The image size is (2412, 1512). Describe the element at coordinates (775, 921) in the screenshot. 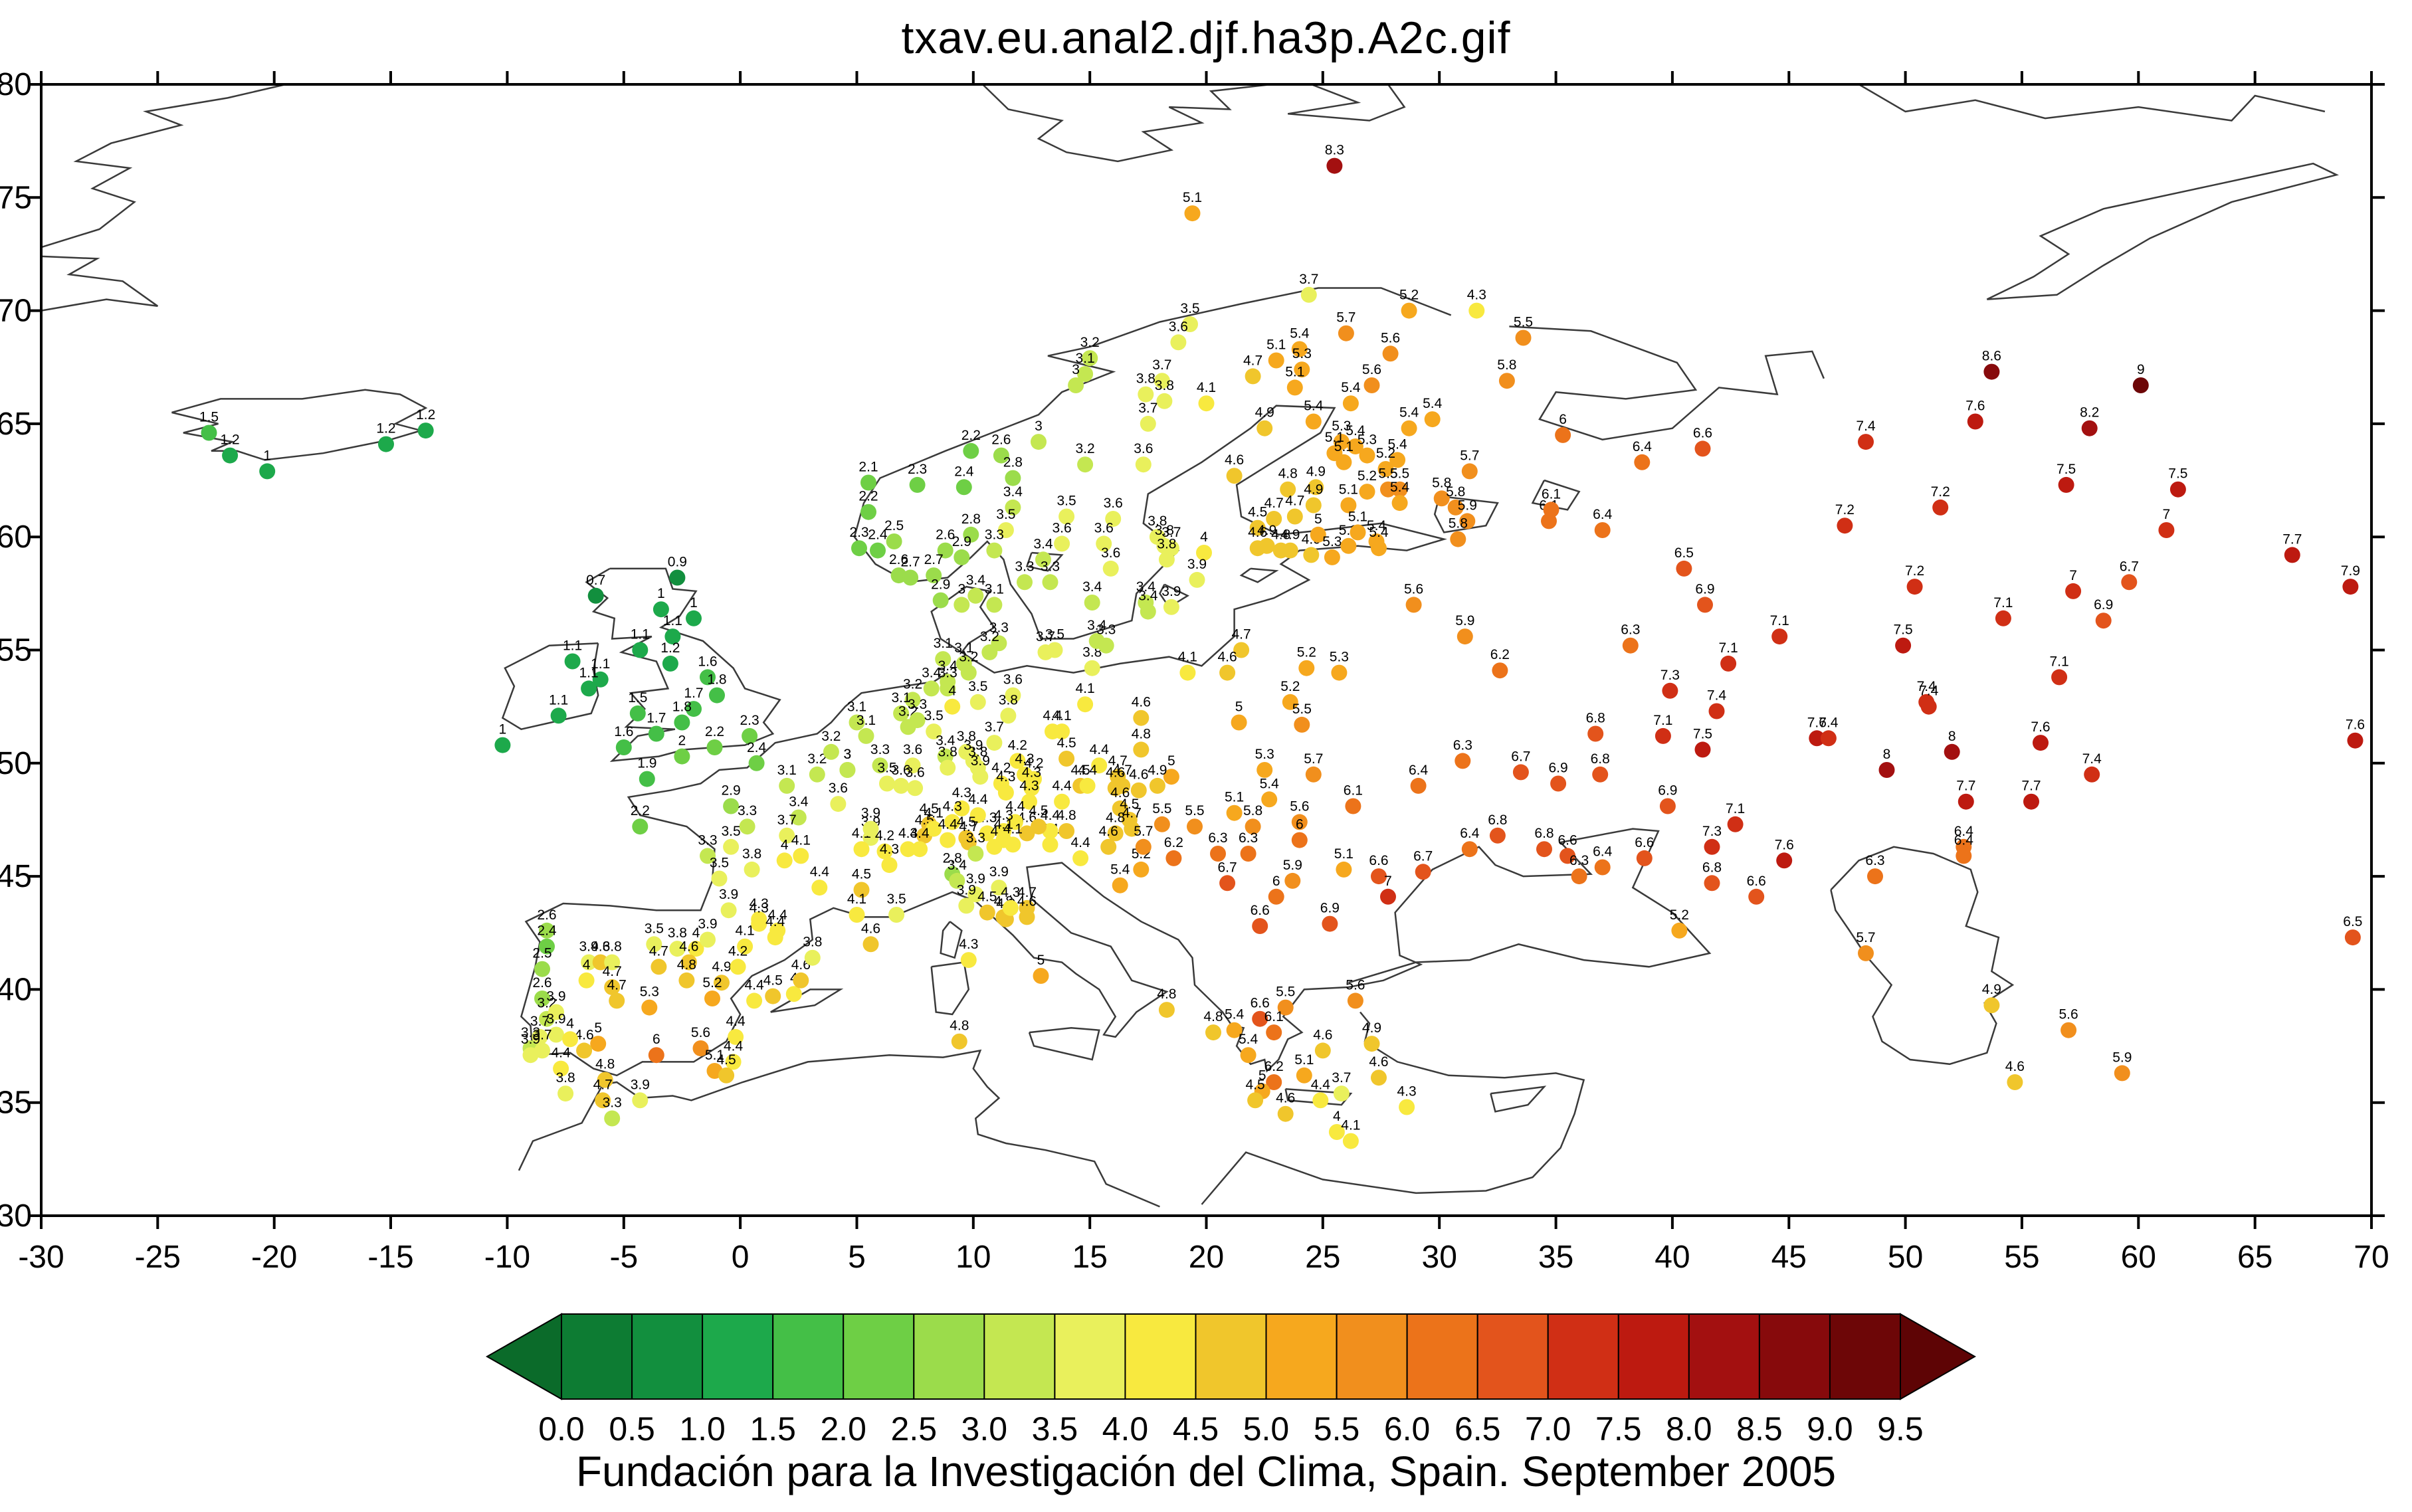

I see `data-point-label: 4.4` at that location.